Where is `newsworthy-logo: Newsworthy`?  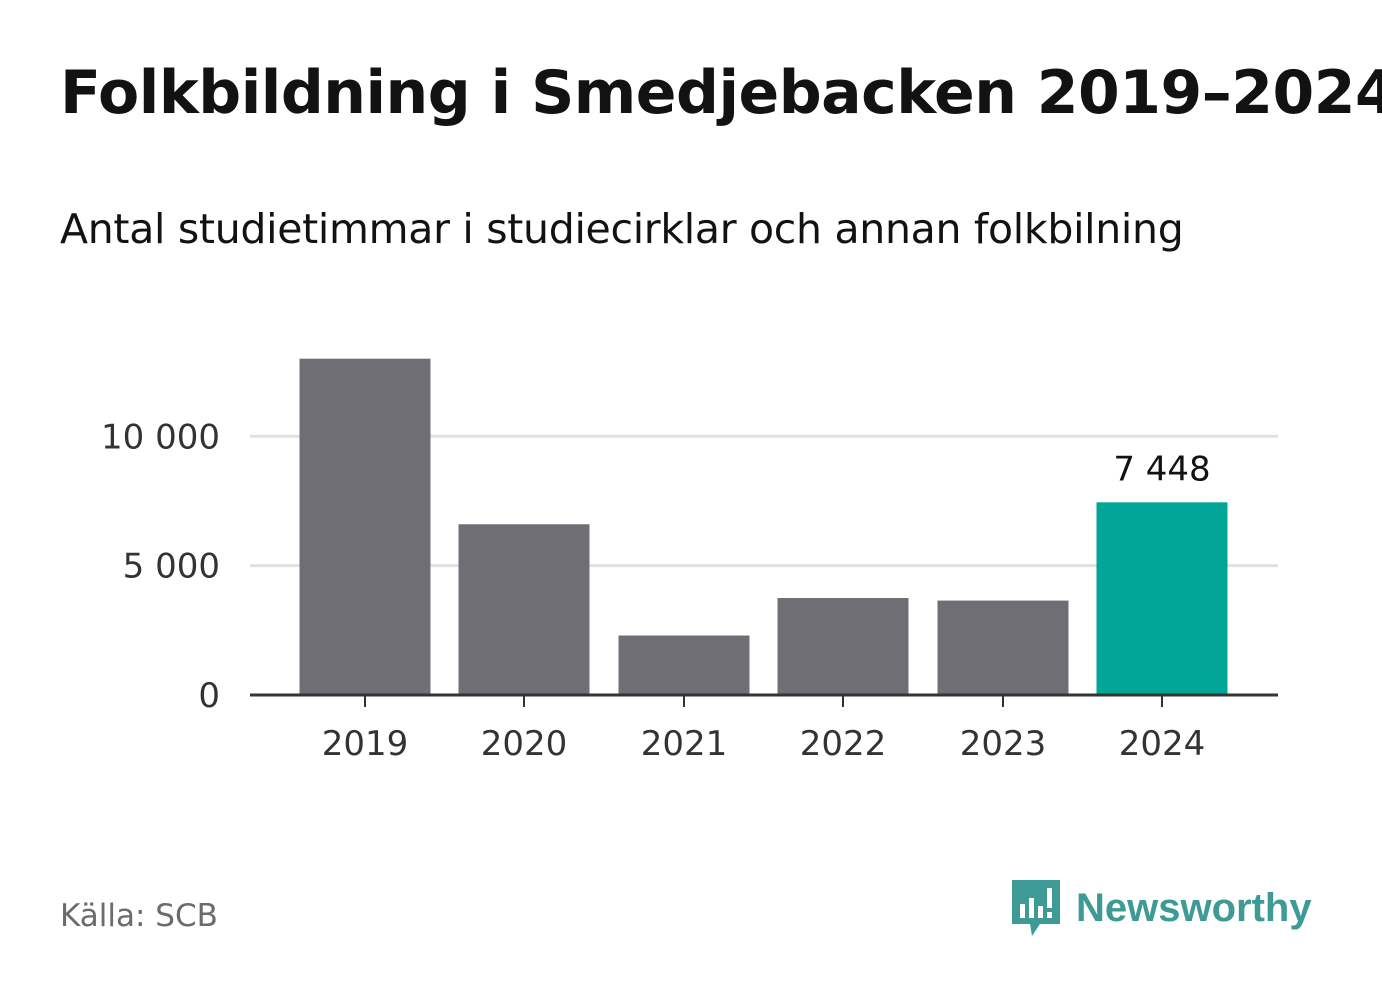
newsworthy-logo: Newsworthy is located at coordinates (1161, 908).